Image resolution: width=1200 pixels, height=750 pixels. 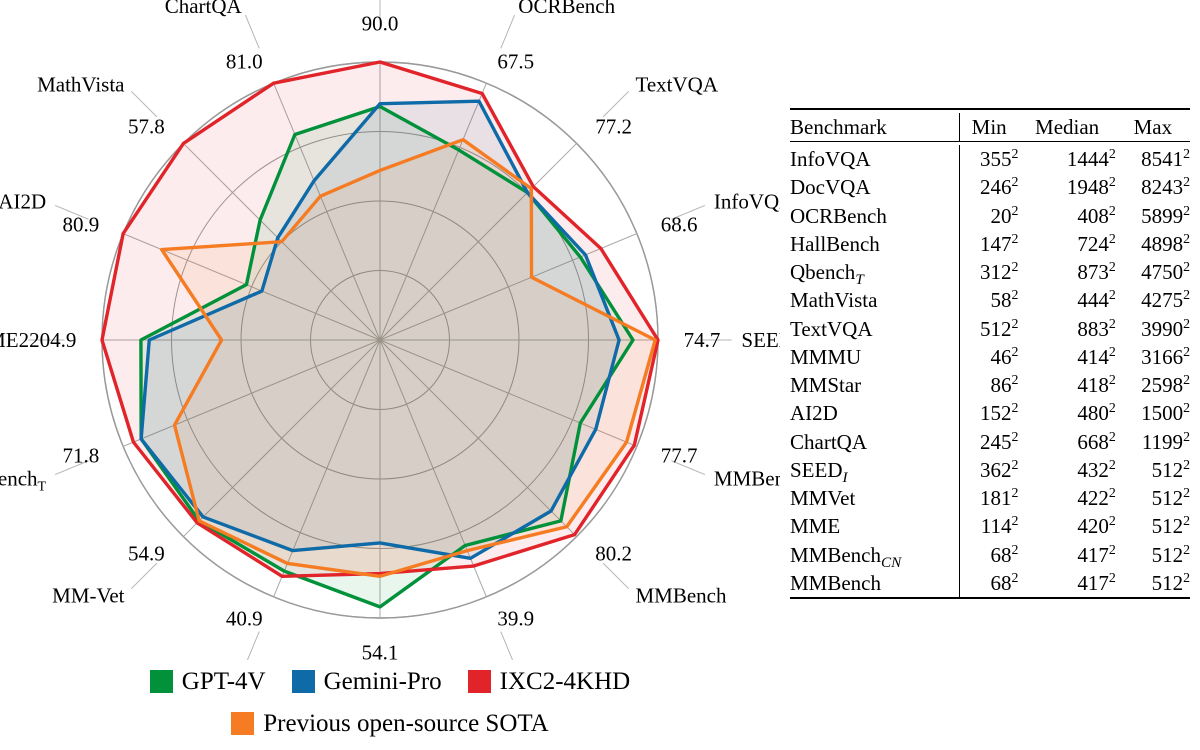 I want to click on legend-item-gpt-4v: GPT-4V, so click(x=207, y=681).